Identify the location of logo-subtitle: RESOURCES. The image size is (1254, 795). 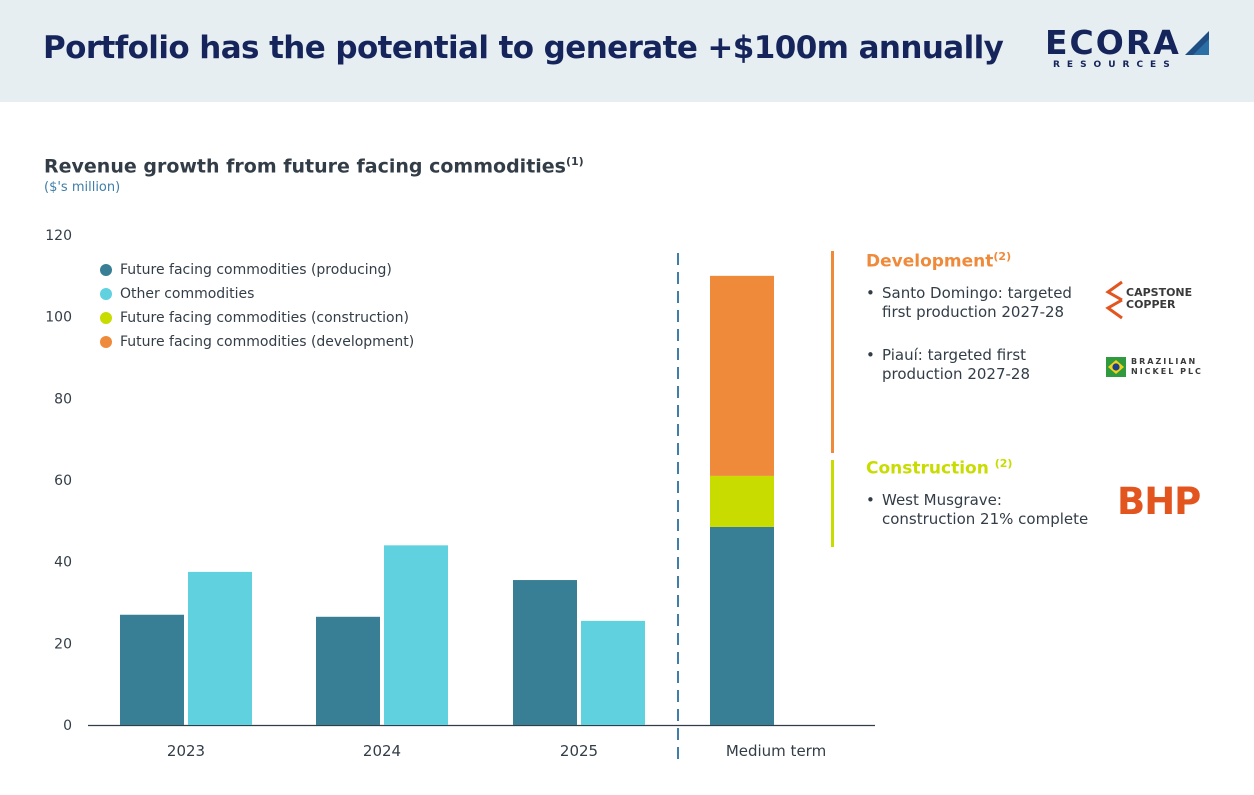
(1115, 65).